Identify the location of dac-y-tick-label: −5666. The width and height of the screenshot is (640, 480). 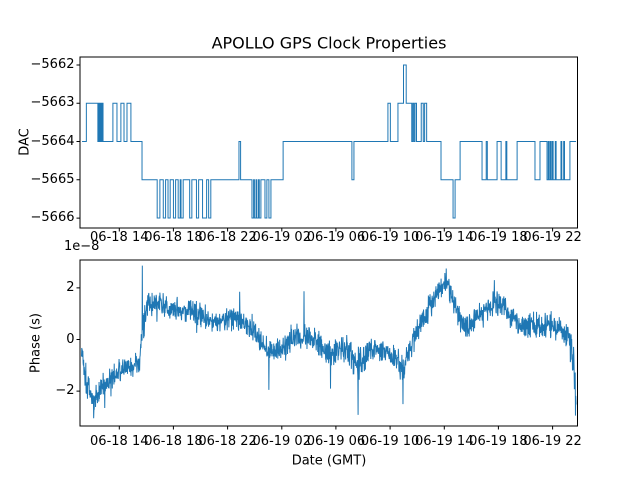
(52, 218).